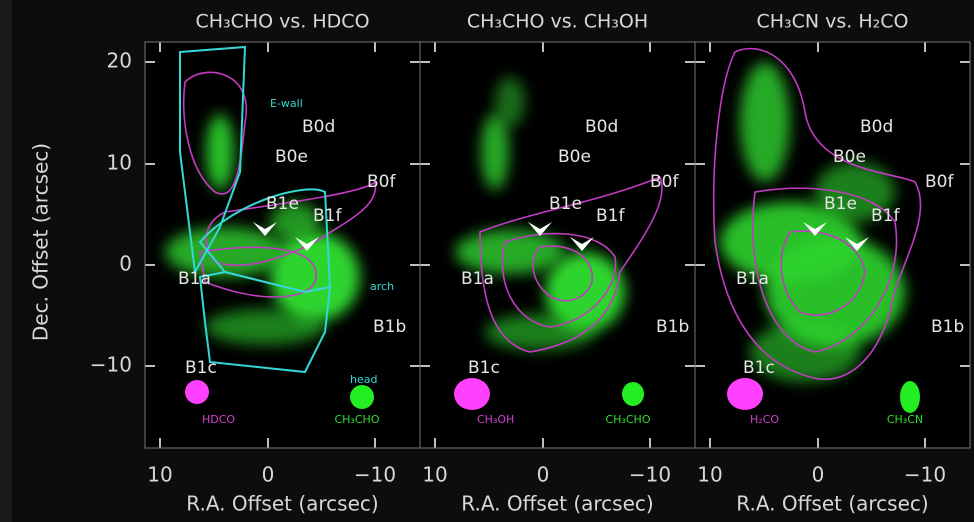  What do you see at coordinates (282, 22) in the screenshot?
I see `panel-title: CH₃CHO vs. HDCO` at bounding box center [282, 22].